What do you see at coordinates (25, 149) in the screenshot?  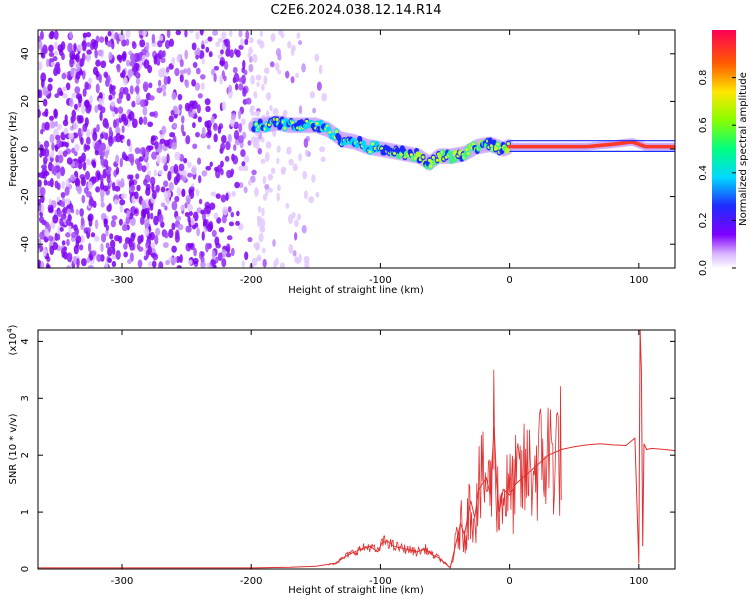 I see `spectrogram-y-tick-label: 0` at bounding box center [25, 149].